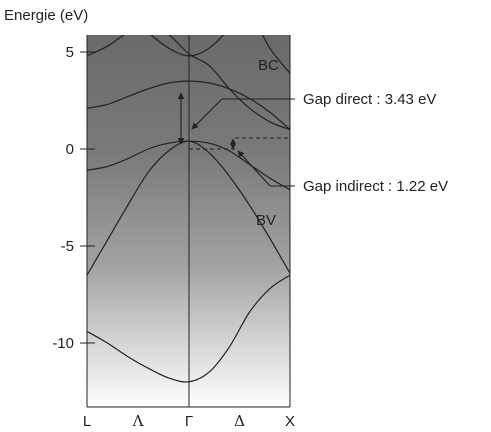  I want to click on direct-gap-annotation: Gap direct : 3.43 eV, so click(369, 99).